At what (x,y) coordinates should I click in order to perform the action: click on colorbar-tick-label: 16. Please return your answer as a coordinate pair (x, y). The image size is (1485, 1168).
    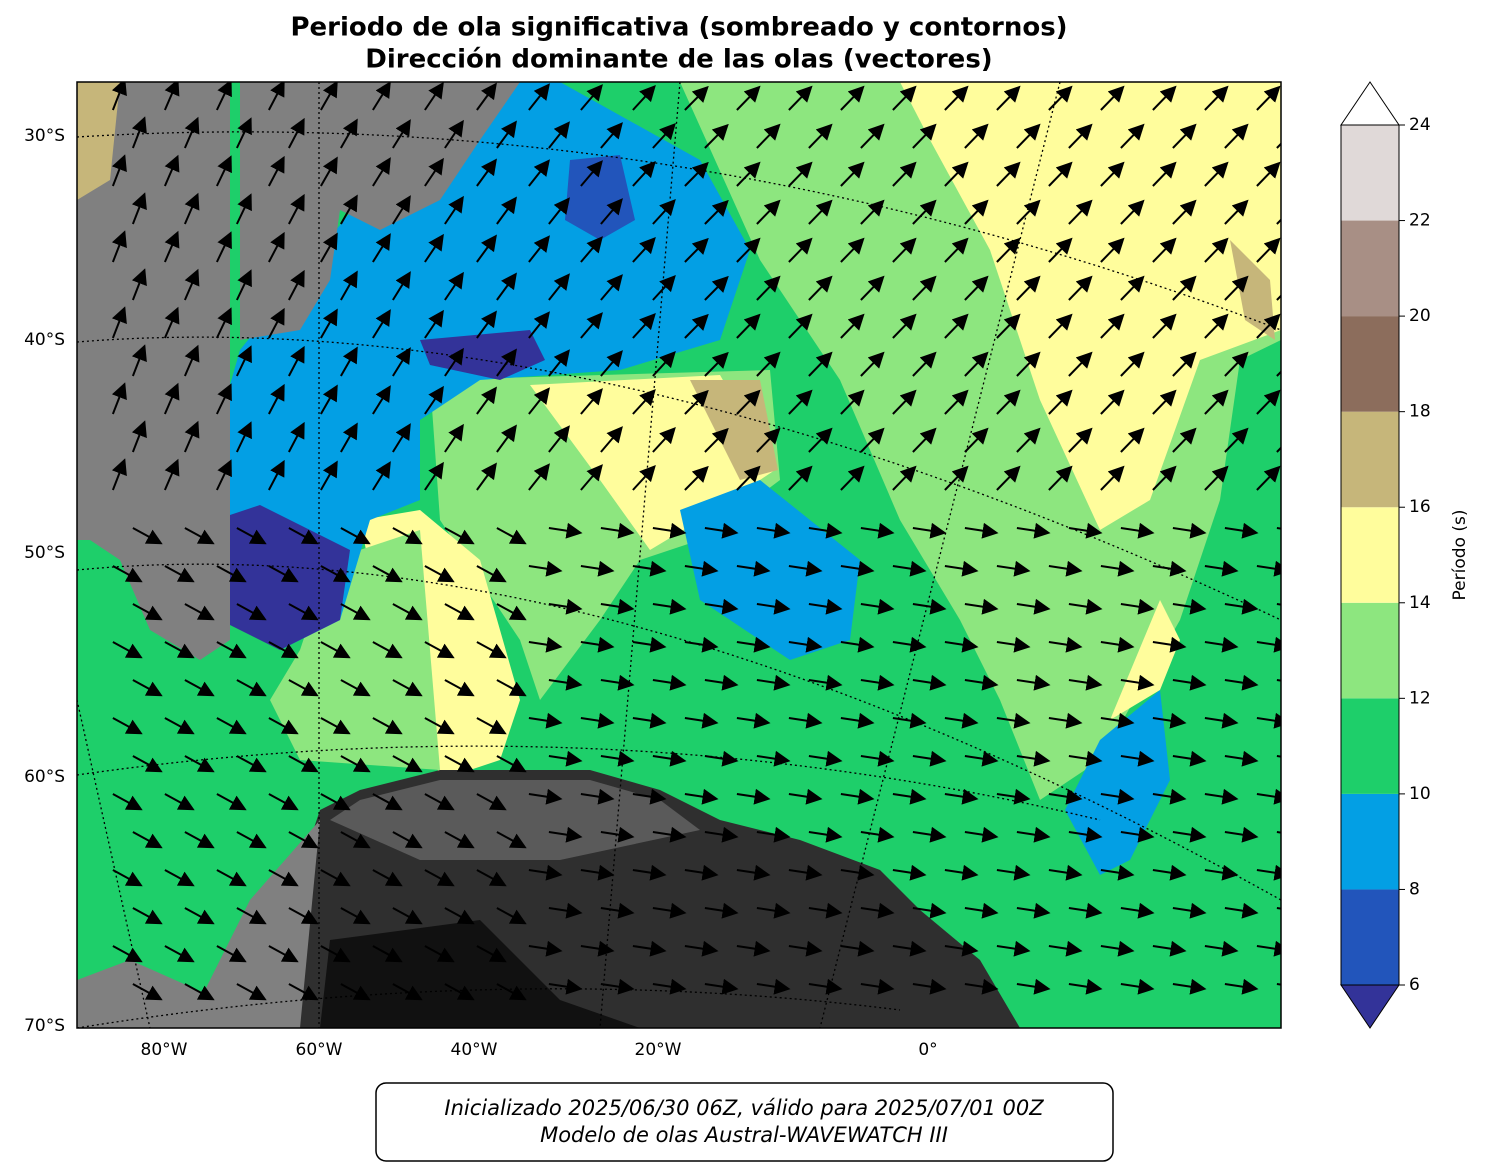
    Looking at the image, I should click on (1420, 507).